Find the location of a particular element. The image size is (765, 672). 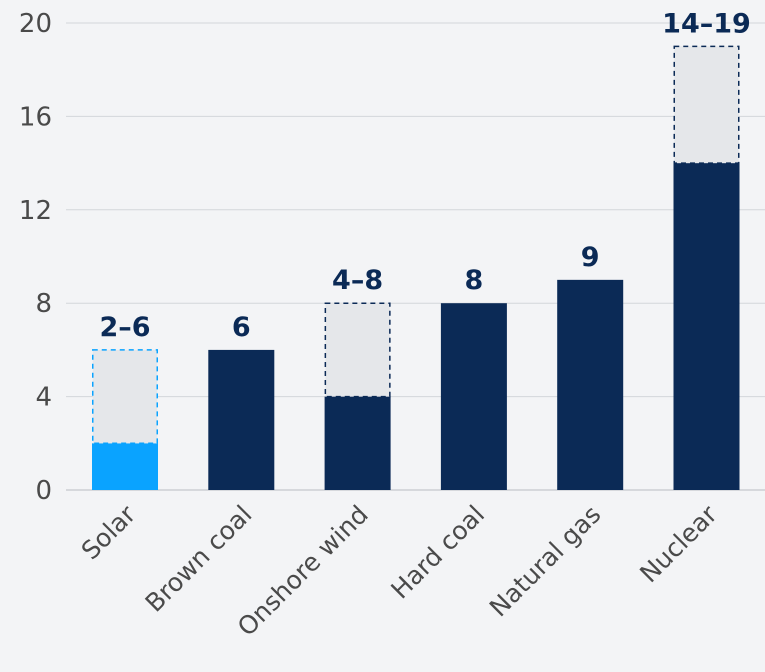

range-onshore-wind is located at coordinates (357, 350).